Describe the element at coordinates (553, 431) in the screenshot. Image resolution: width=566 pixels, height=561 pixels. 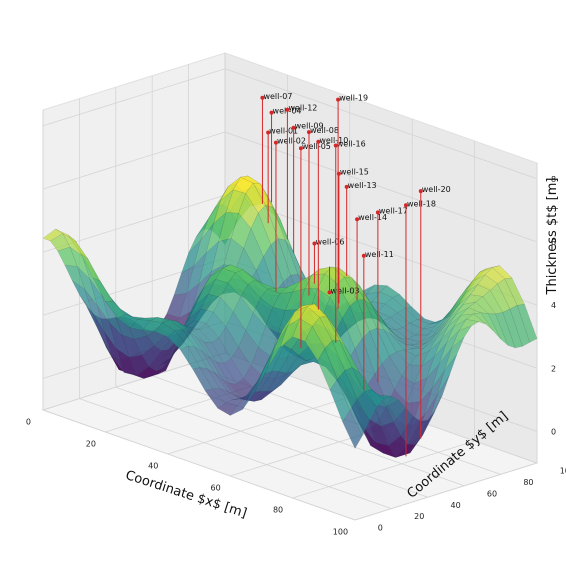
I see `z-tick-label: 0` at that location.